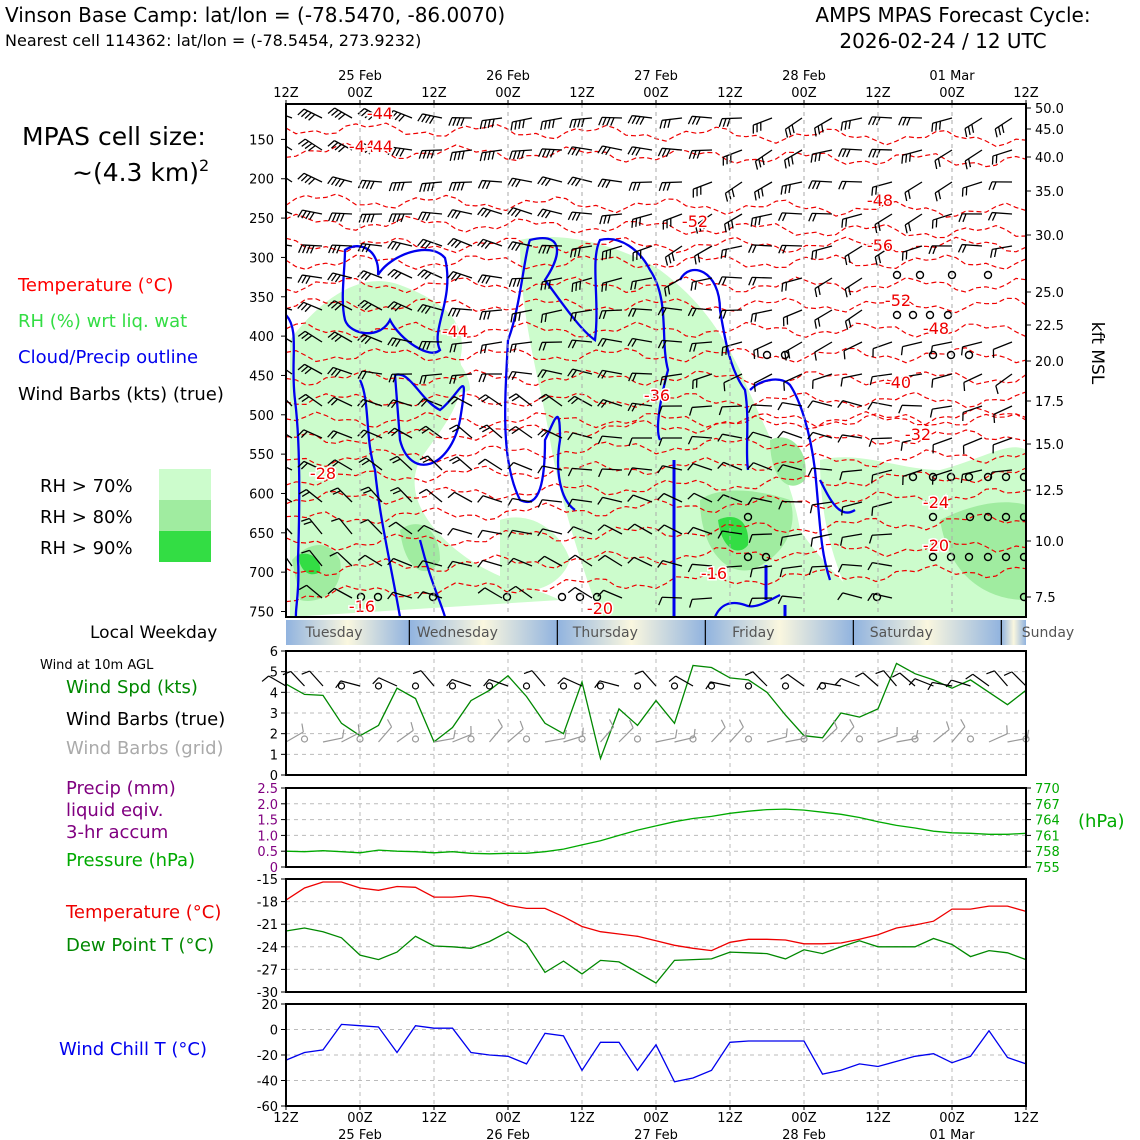  I want to click on legend-wind-speed: Wind Spd (kts), so click(132, 687).